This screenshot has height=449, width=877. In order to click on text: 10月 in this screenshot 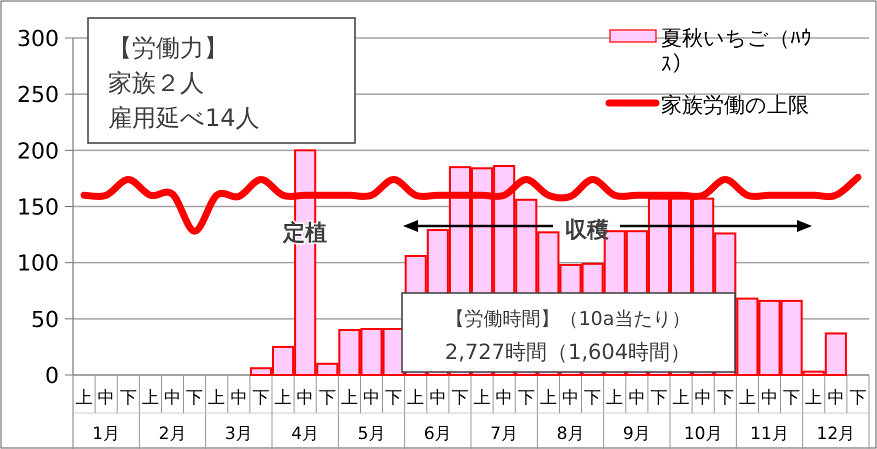, I will do `click(703, 434)`.